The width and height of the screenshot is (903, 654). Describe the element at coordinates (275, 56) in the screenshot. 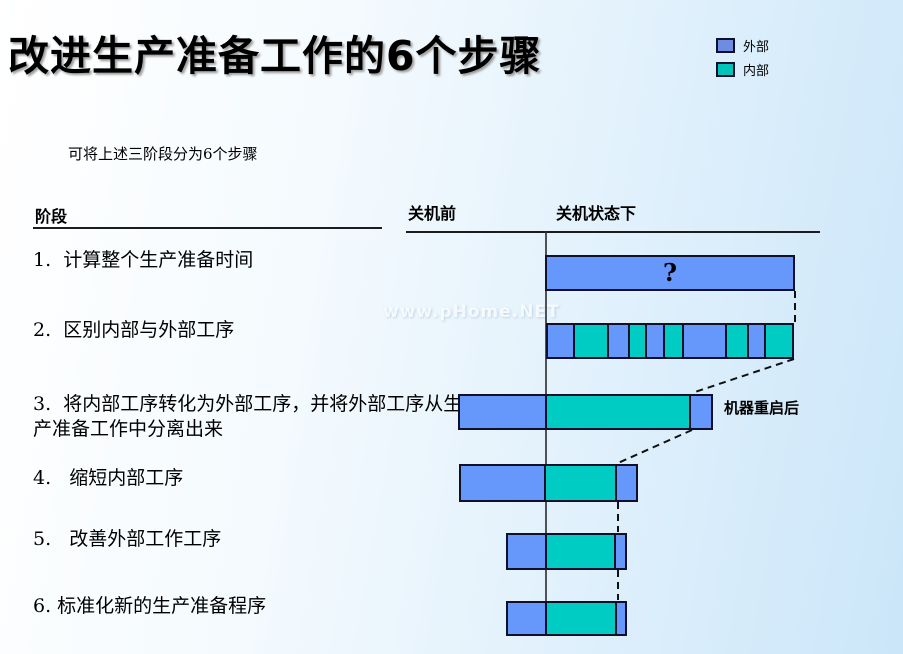

I see `page-title: 改进生产准备工作的6个步骤` at that location.